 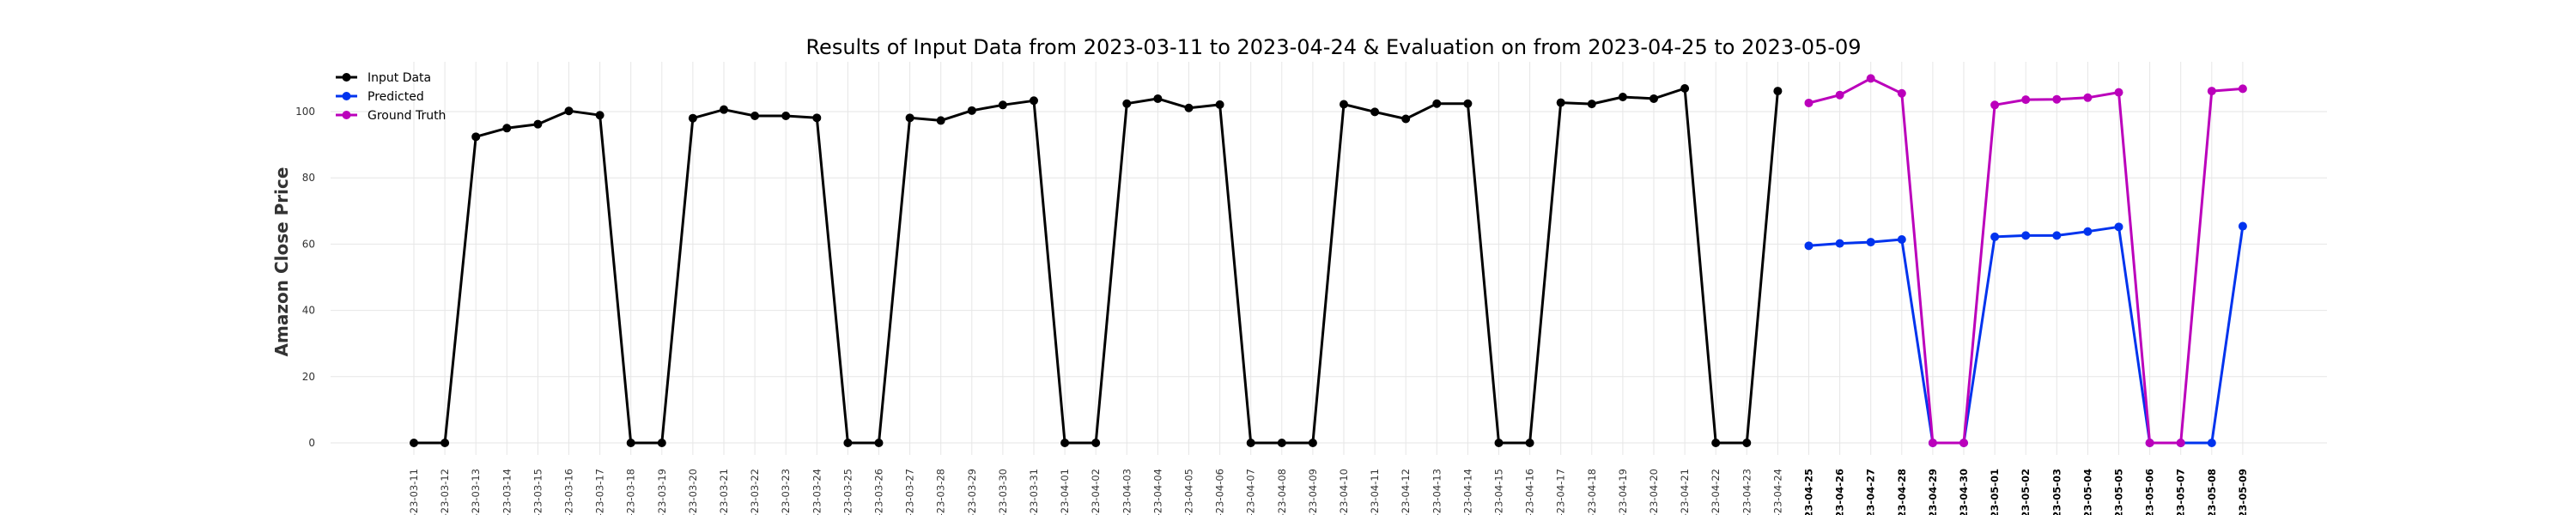 I want to click on x-tick-label: -23-04-07, so click(x=1251, y=492).